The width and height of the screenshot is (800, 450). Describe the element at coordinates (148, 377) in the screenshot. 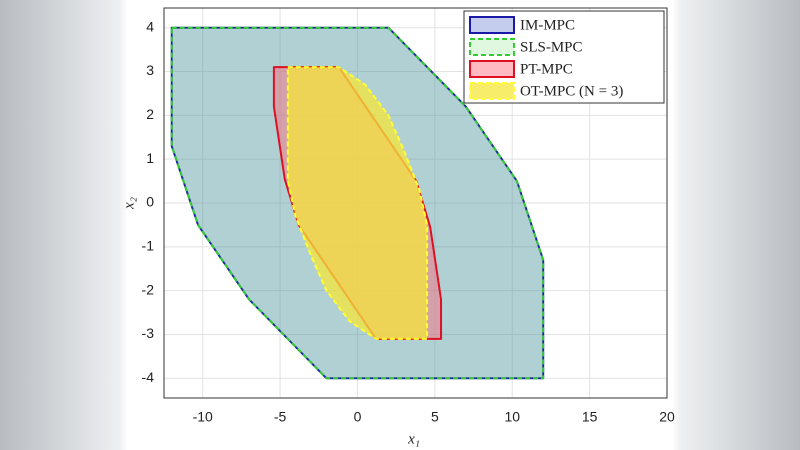

I see `y-tick-label: -4` at that location.